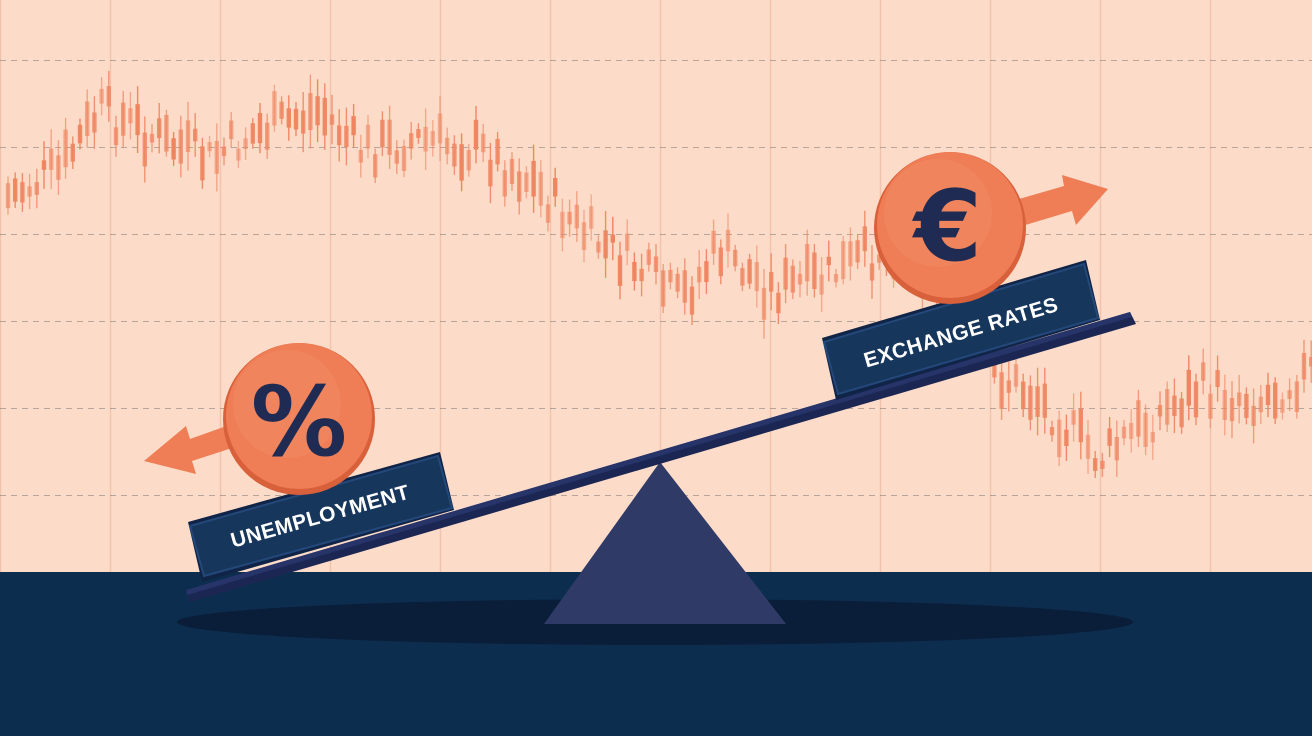  I want to click on unemployment-block: UNEMPLOYMENT, so click(321, 517).